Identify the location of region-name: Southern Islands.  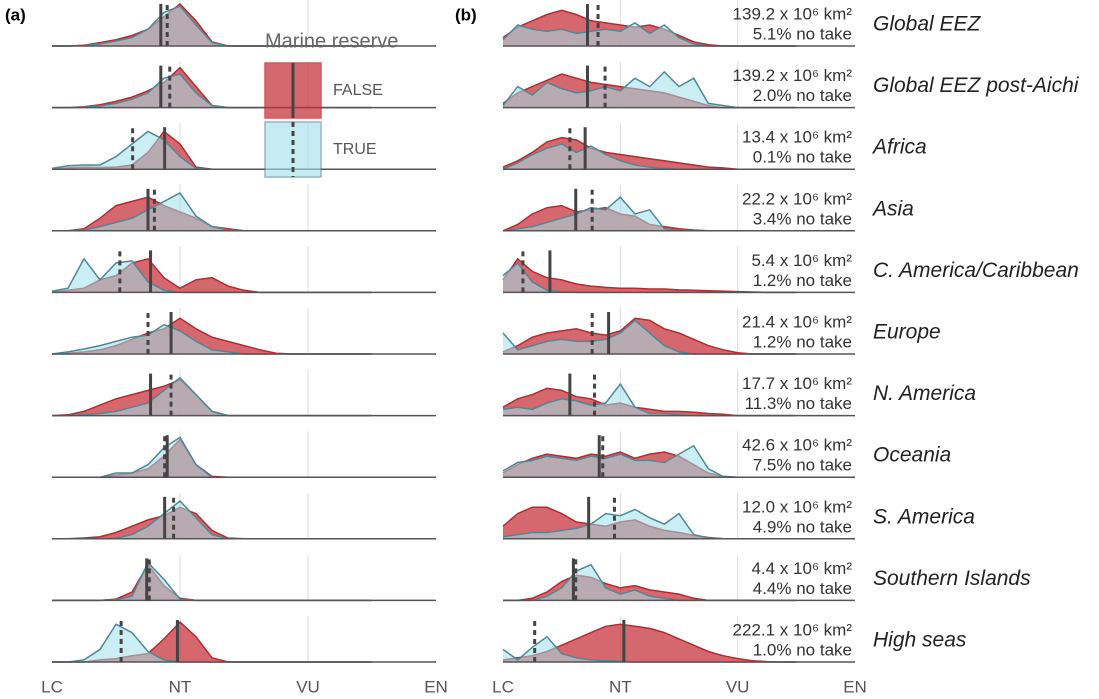
(952, 578).